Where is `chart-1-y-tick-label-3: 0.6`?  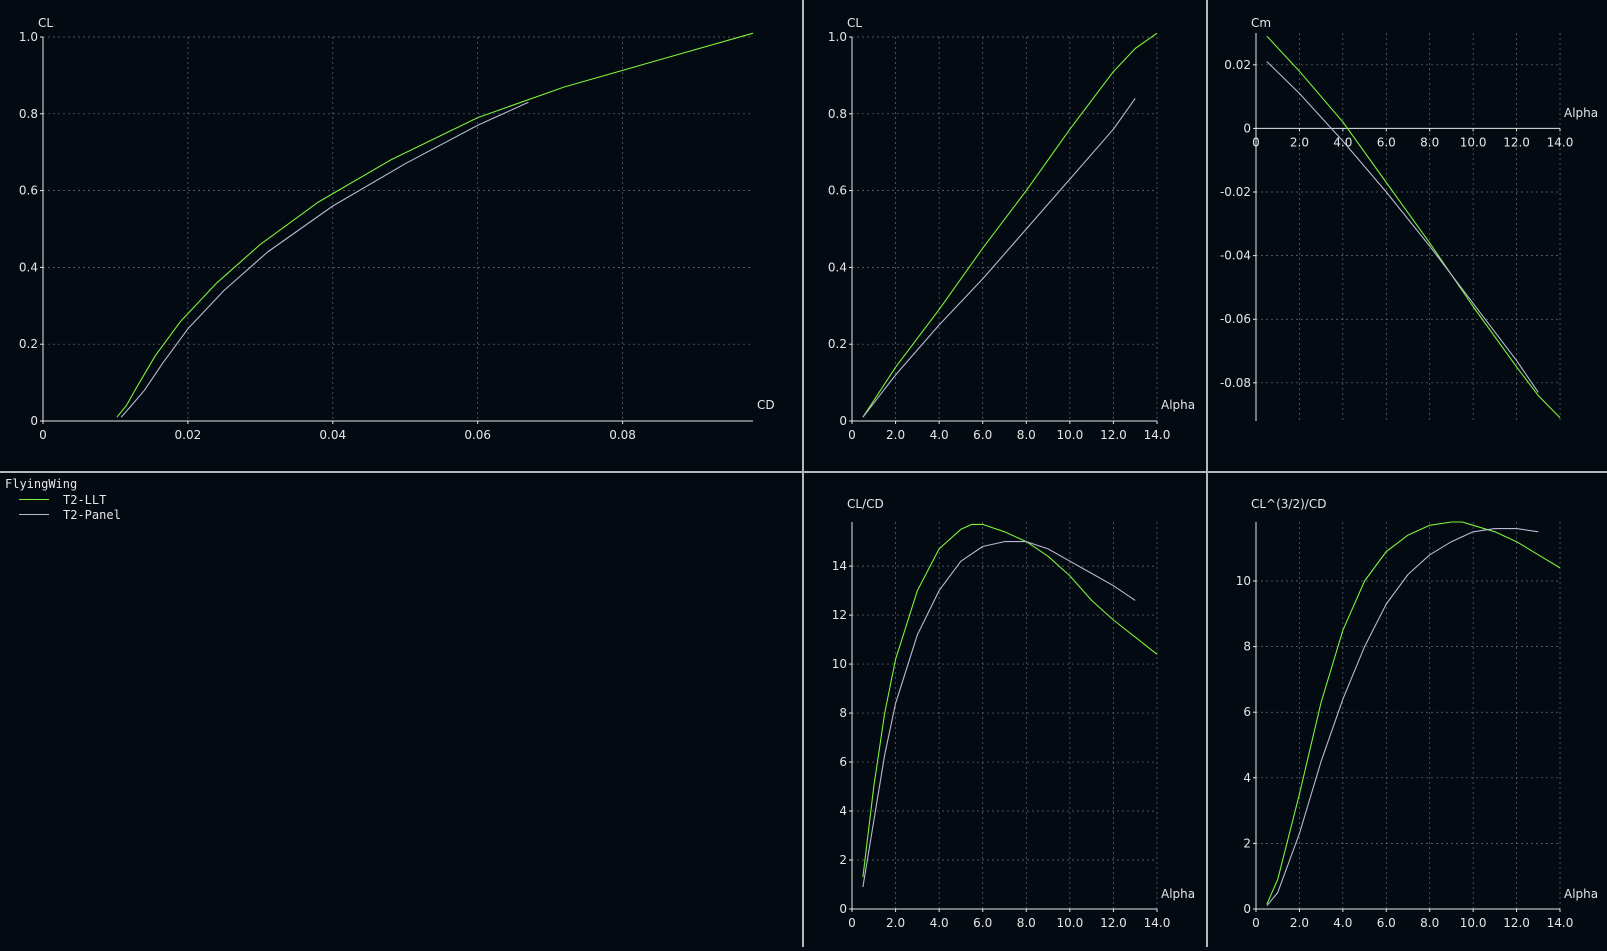 chart-1-y-tick-label-3: 0.6 is located at coordinates (837, 191).